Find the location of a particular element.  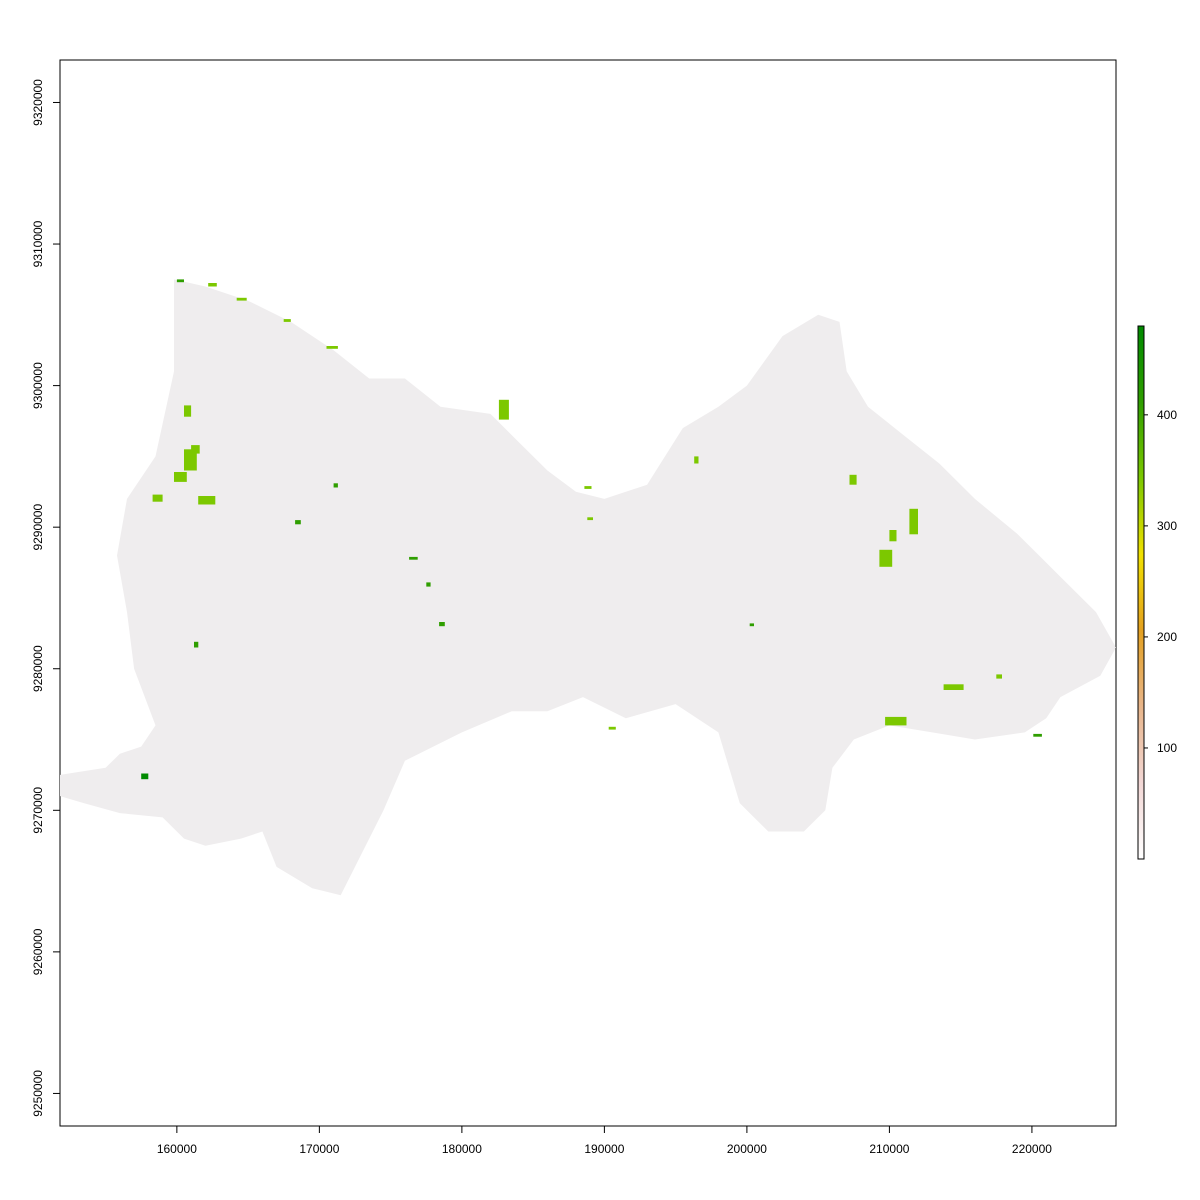

y-tick-label: 9300000 is located at coordinates (38, 385).